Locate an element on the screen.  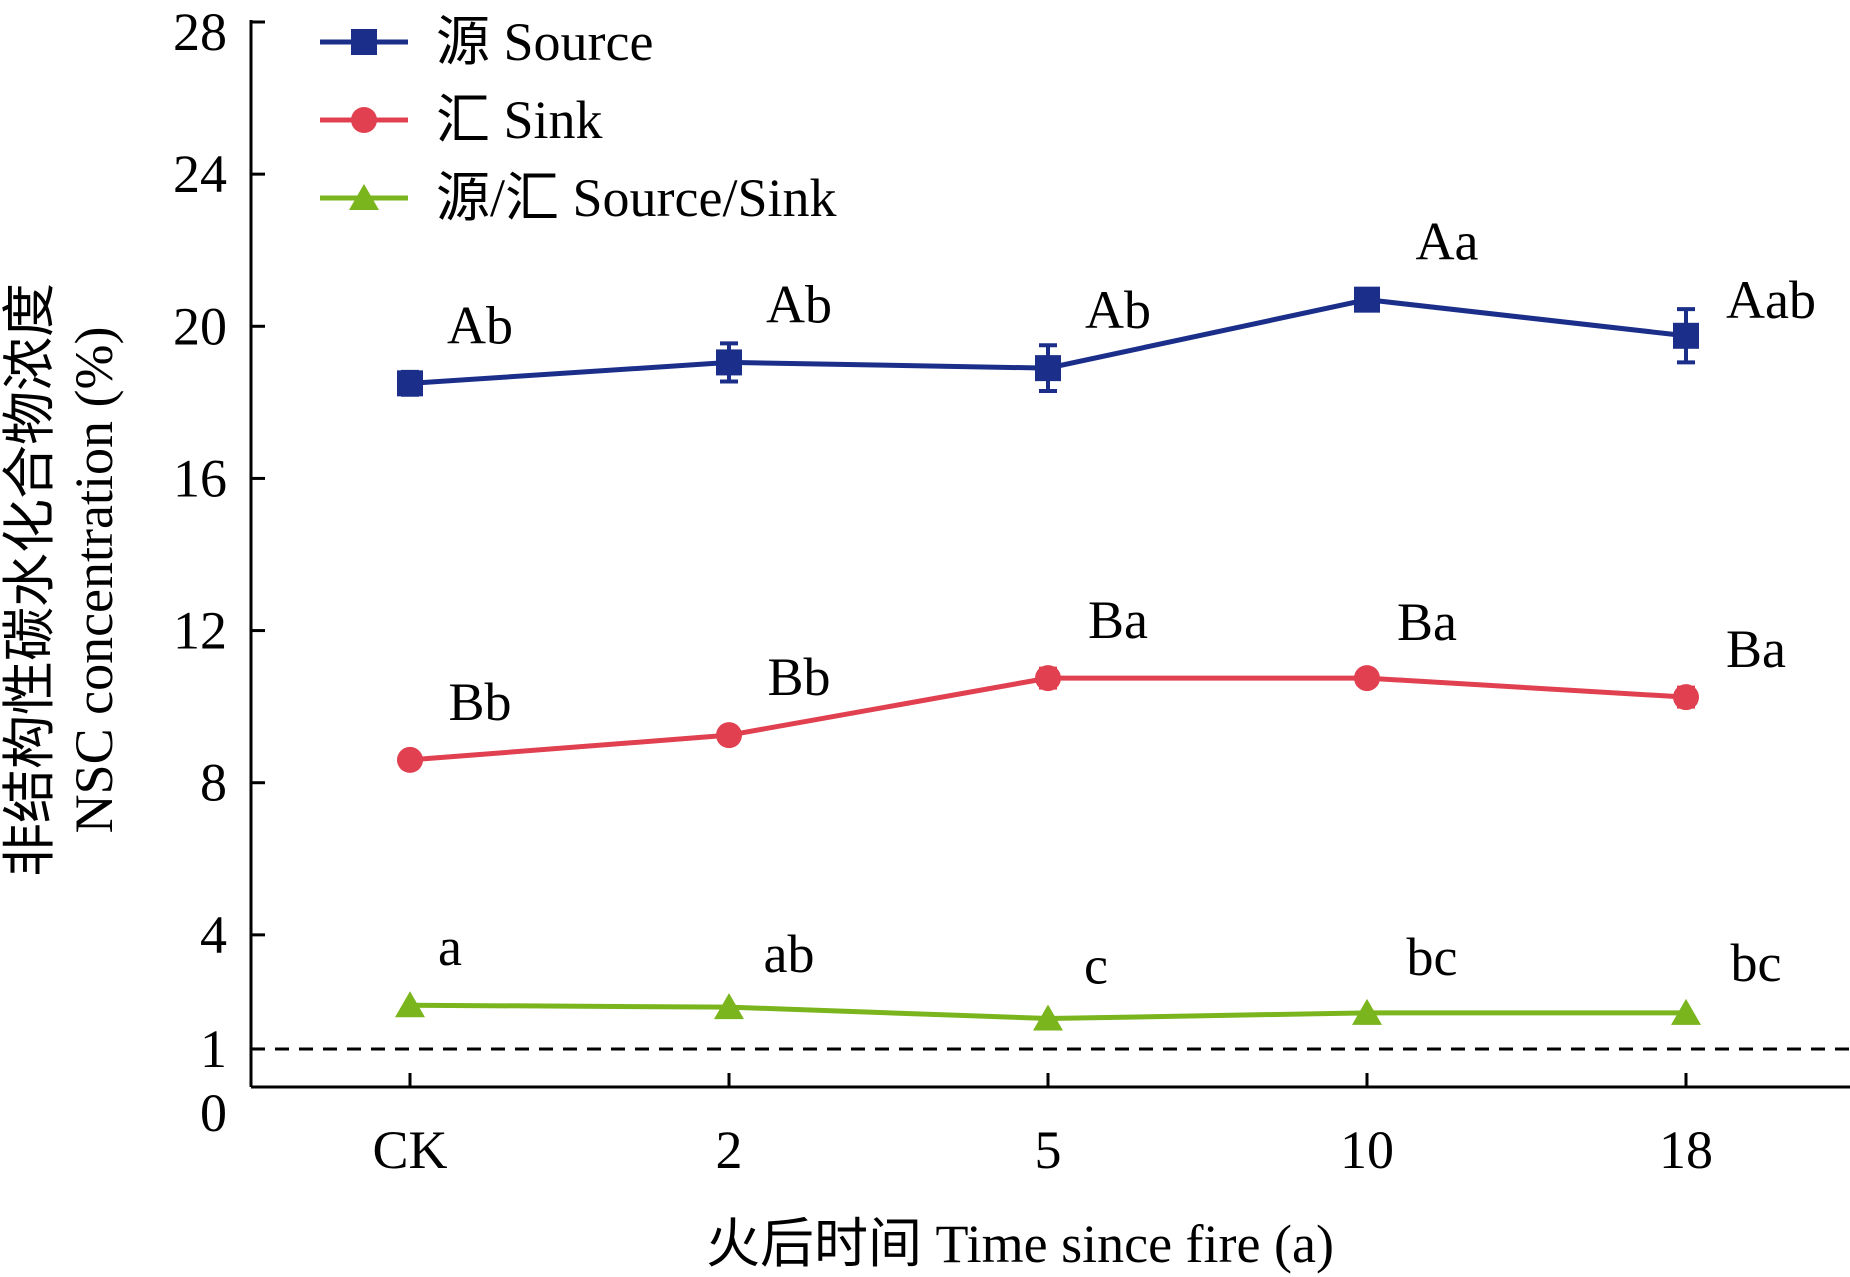
x-tick-label: 10 is located at coordinates (1367, 1150).